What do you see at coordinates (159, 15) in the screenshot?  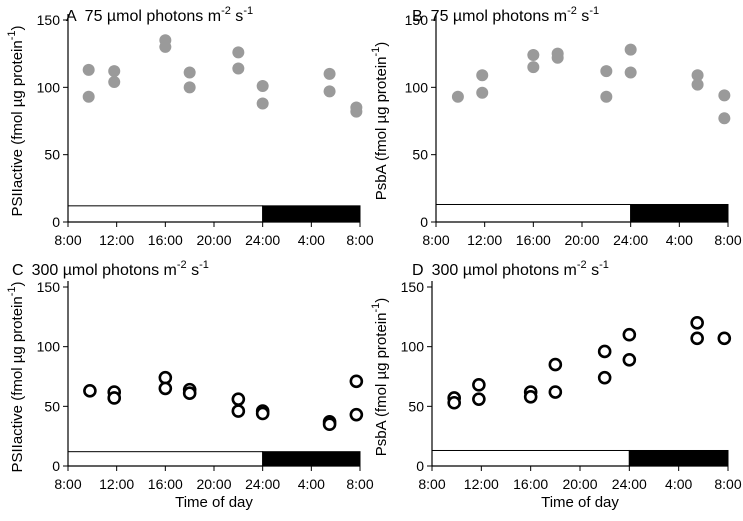 I see `panel-title: A 75 µmol photons m-2 s-1` at bounding box center [159, 15].